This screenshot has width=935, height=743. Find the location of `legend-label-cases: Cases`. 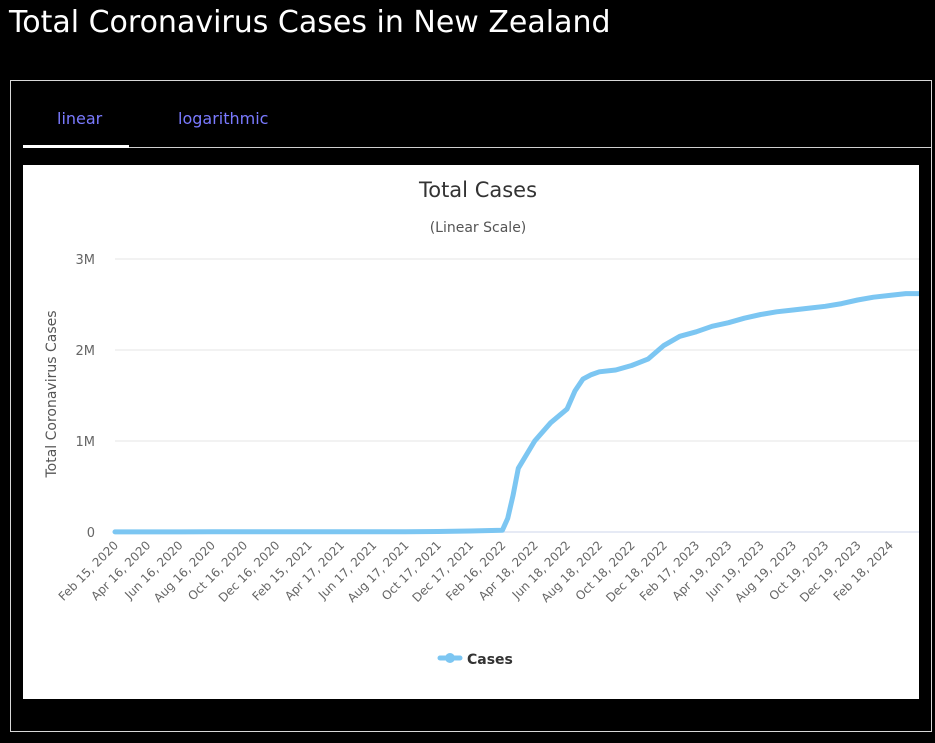

legend-label-cases: Cases is located at coordinates (490, 660).